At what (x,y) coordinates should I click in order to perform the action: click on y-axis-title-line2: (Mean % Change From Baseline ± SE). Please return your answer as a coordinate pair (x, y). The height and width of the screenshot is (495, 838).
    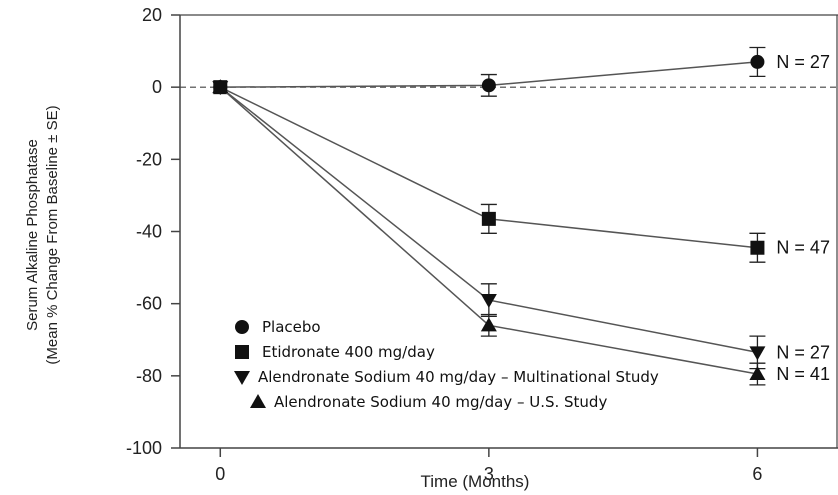
    Looking at the image, I should click on (52, 234).